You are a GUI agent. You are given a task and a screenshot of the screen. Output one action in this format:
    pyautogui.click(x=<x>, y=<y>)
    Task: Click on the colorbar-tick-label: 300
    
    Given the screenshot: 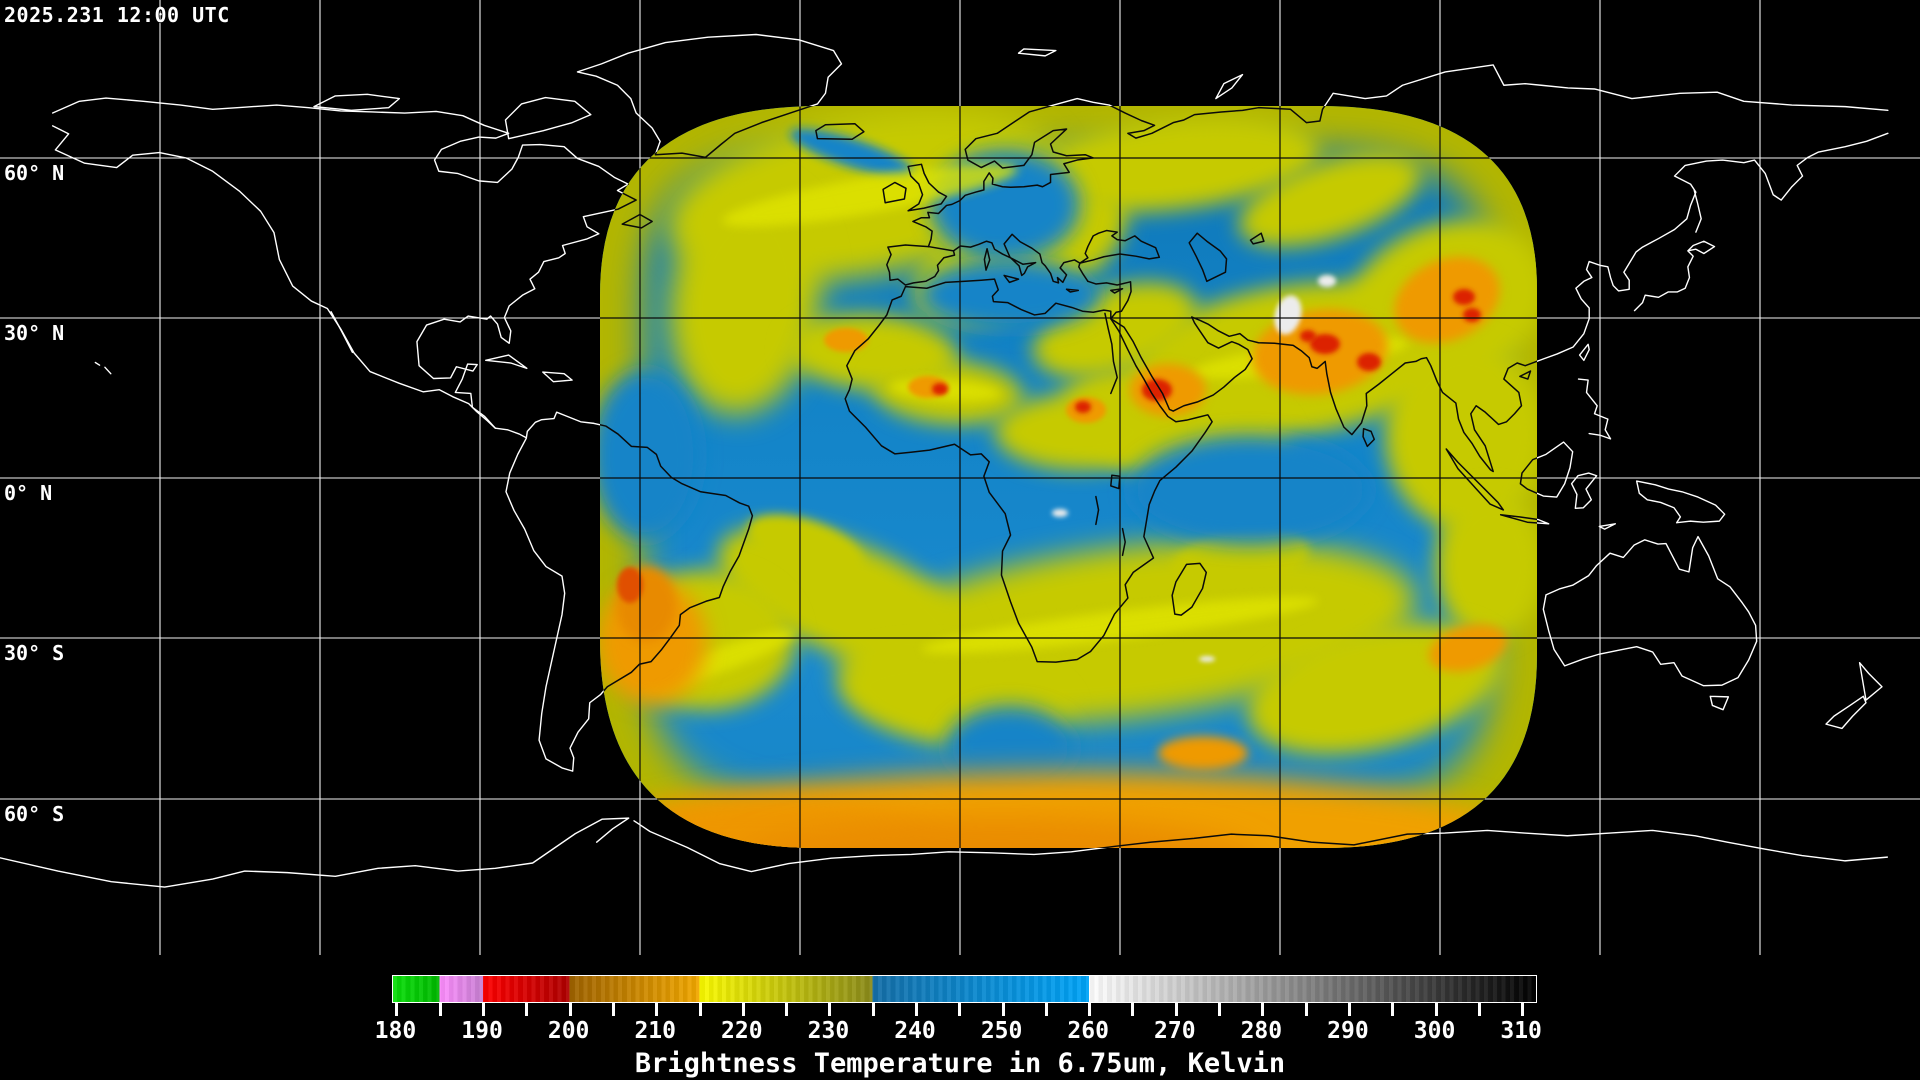 What is the action you would take?
    pyautogui.click(x=1434, y=1031)
    